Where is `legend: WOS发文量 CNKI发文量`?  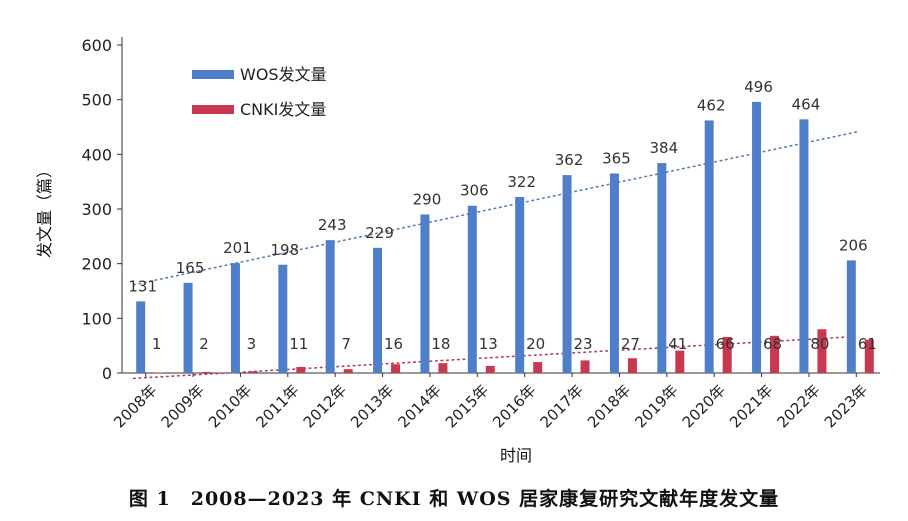 legend: WOS发文量 CNKI发文量 is located at coordinates (259, 92).